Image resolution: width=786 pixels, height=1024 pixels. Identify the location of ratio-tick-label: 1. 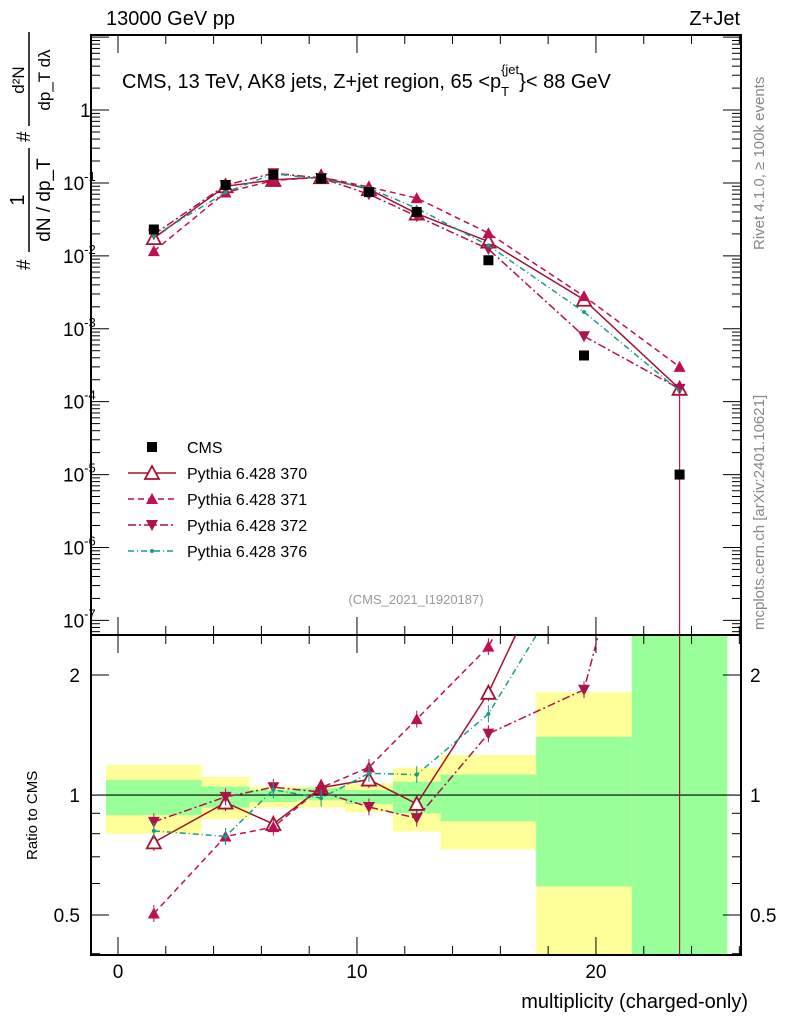
(74, 796).